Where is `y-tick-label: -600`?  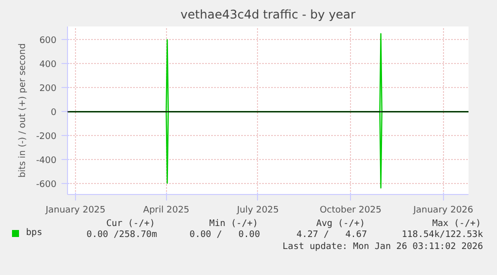
y-tick-label: -600 is located at coordinates (46, 185).